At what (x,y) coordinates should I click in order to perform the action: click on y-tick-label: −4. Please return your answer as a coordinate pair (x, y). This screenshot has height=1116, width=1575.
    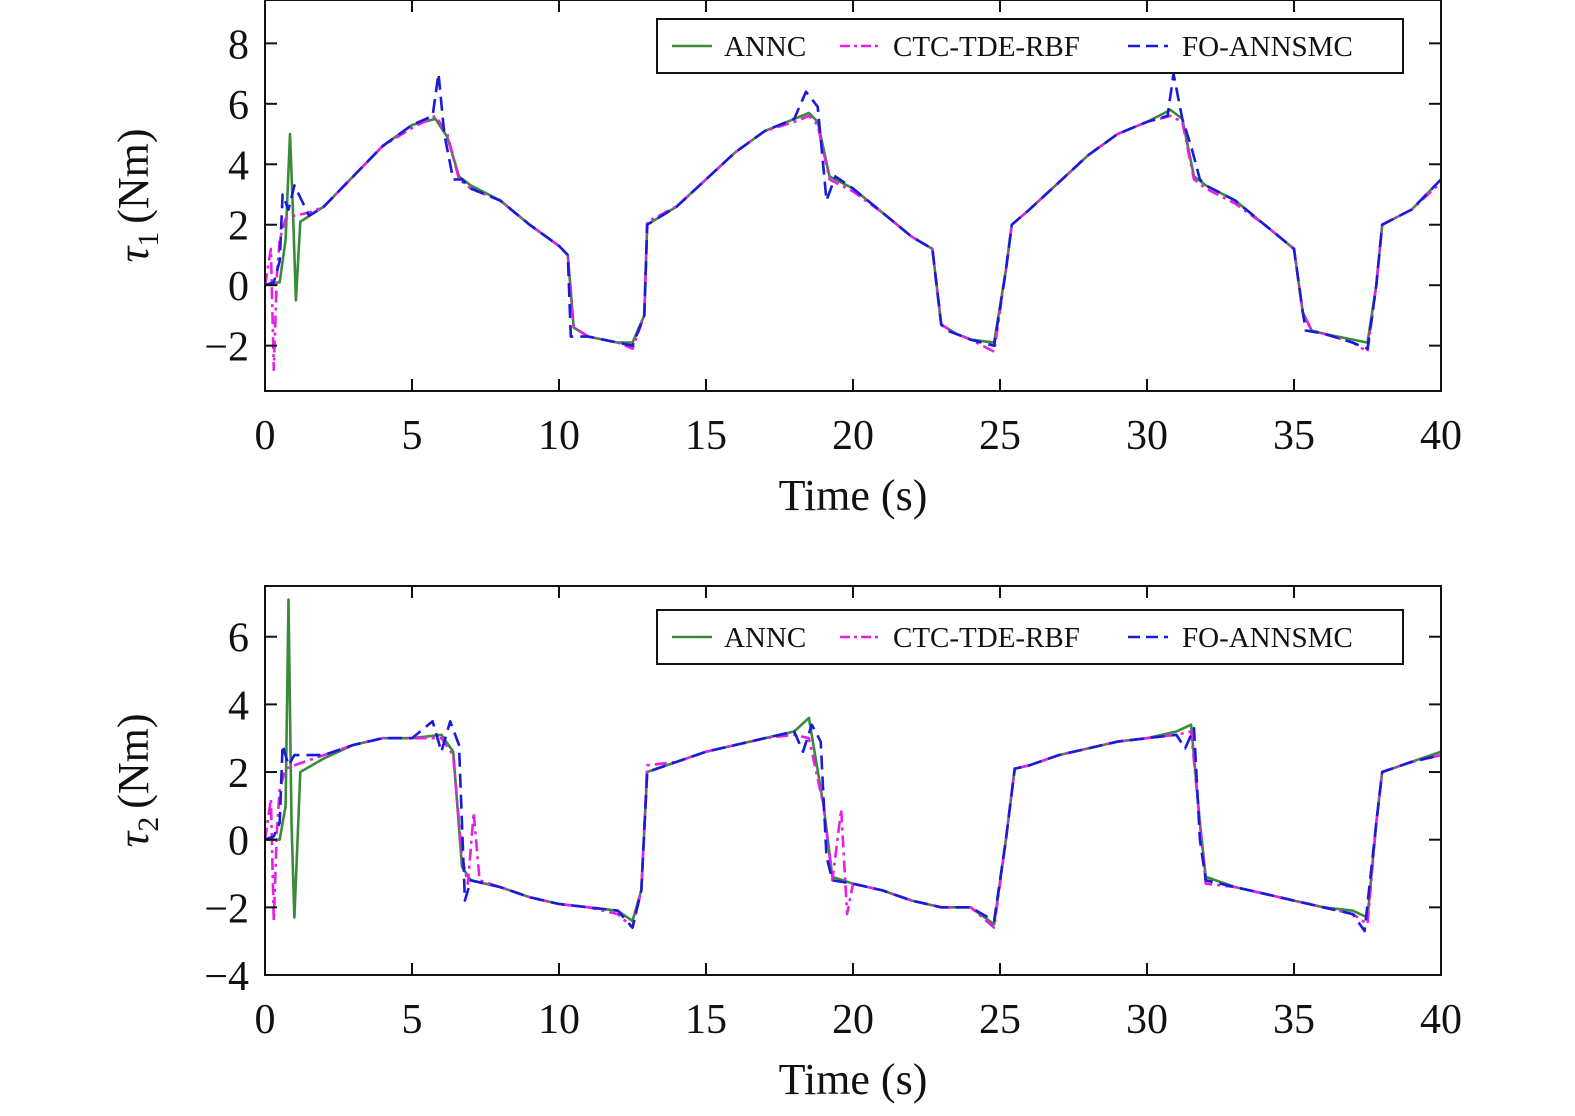
    Looking at the image, I should click on (226, 977).